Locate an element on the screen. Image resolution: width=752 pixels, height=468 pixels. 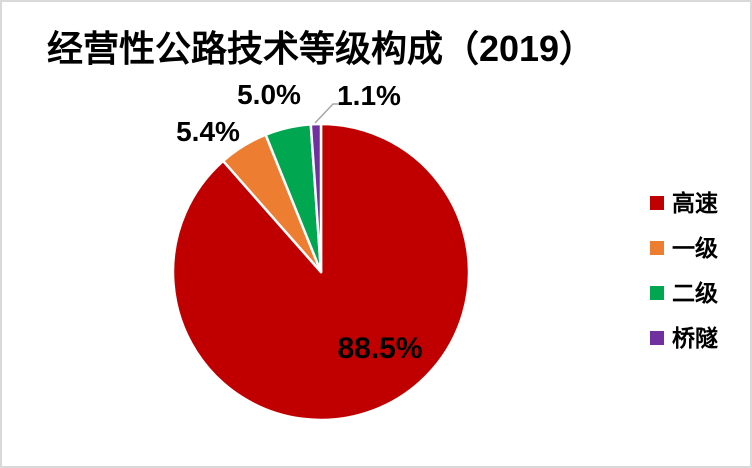
legend-item-first-class: 一级 is located at coordinates (684, 248).